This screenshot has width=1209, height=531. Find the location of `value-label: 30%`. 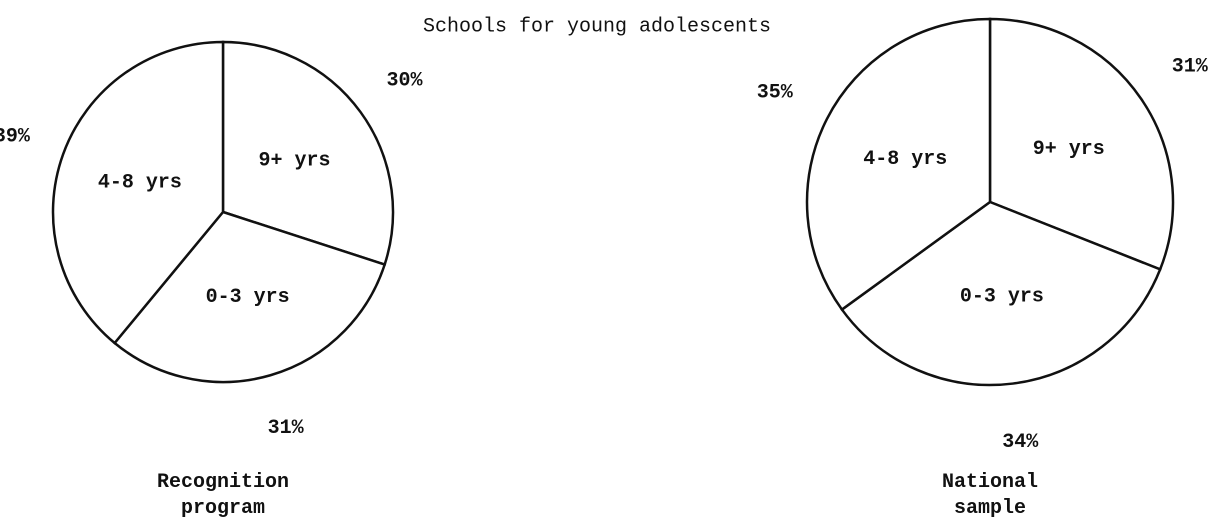

value-label: 30% is located at coordinates (405, 80).